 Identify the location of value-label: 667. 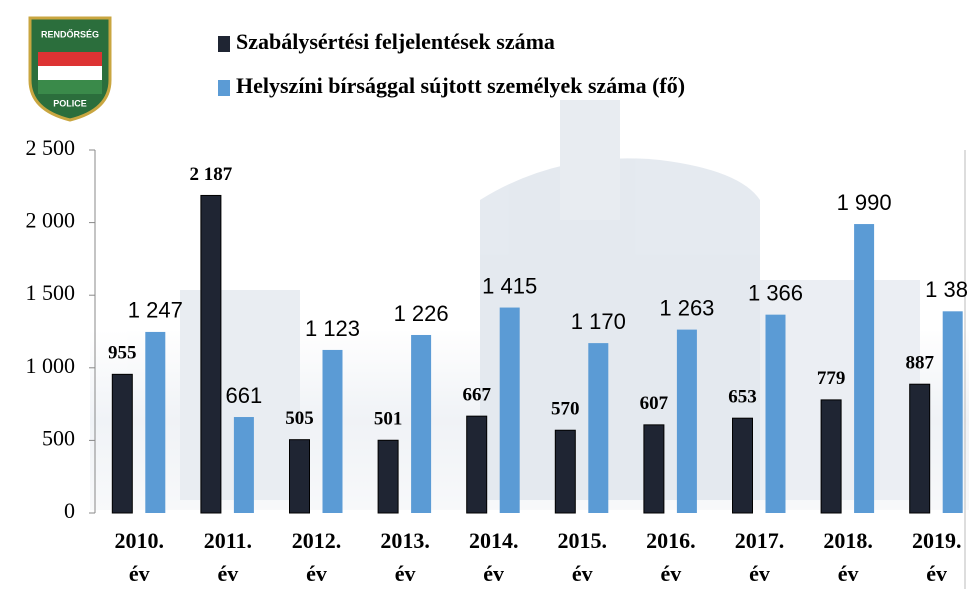
(476, 395).